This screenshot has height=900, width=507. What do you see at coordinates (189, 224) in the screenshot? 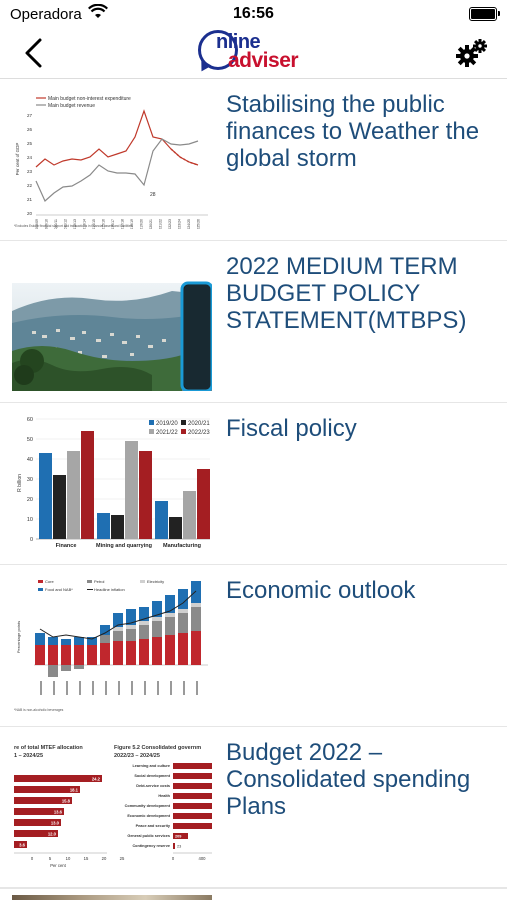
I see `x-tick-label: 2024/25` at bounding box center [189, 224].